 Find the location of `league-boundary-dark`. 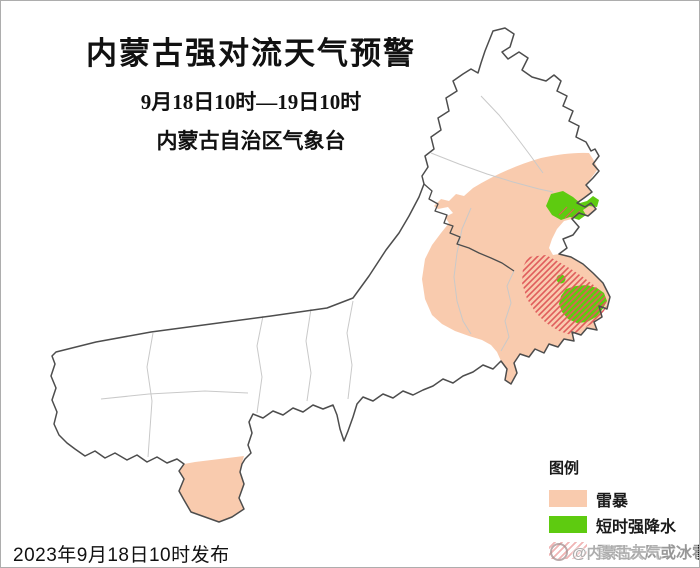

league-boundary-dark is located at coordinates (469, 227).